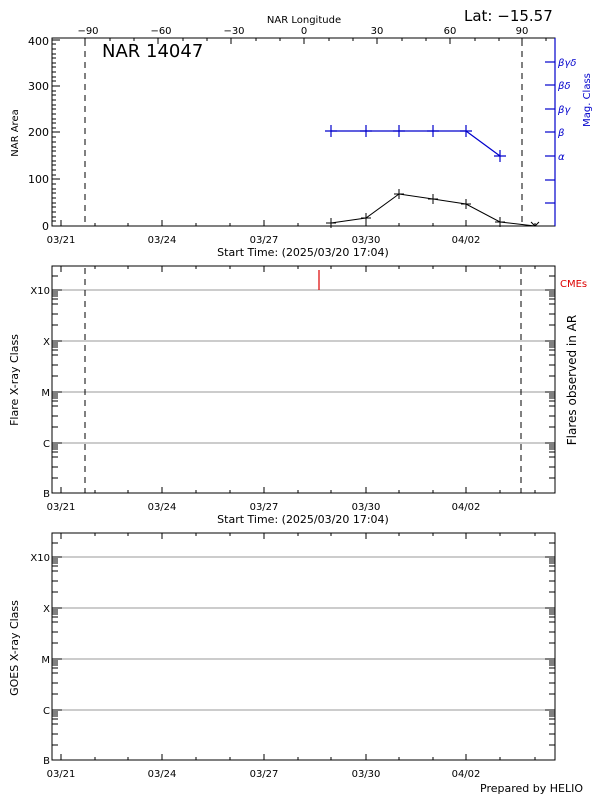 This screenshot has width=600, height=800. Describe the element at coordinates (315, 41) in the screenshot. I see `longitude-ticks` at that location.